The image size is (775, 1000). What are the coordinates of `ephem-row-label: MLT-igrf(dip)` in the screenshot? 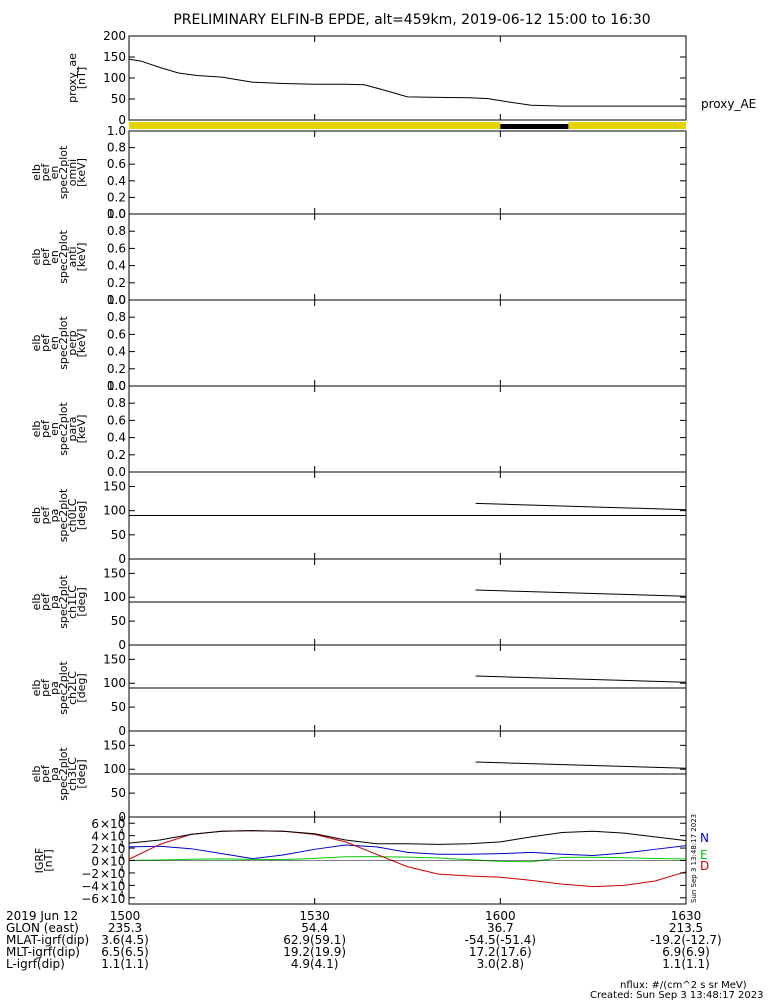 It's located at (43, 952).